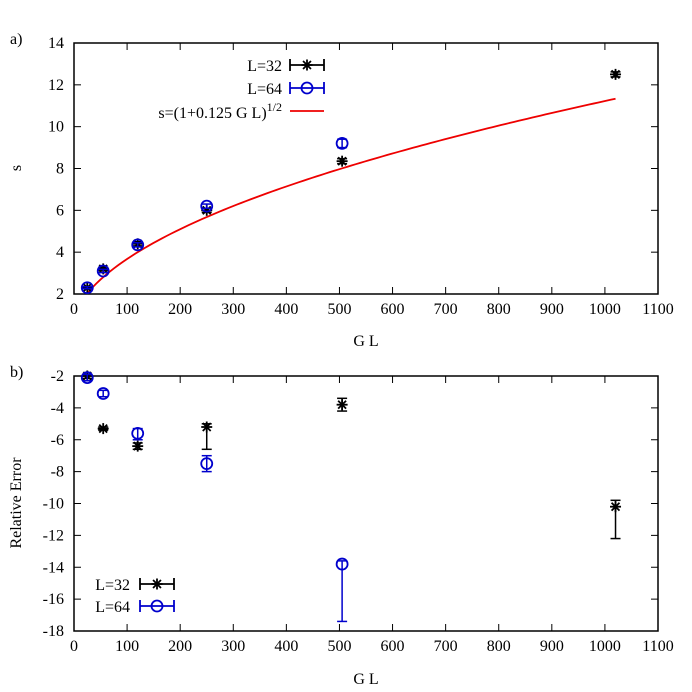  I want to click on y-tick-label: -12, so click(53, 535).